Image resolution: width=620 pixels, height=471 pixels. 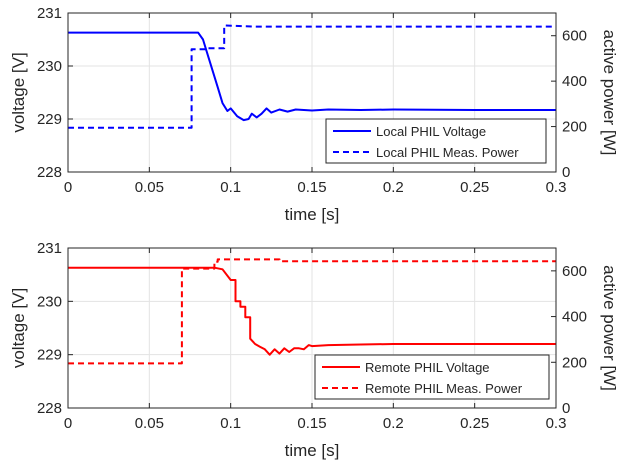 I want to click on legend-entry-label: Local PHIL Meas. Power, so click(x=447, y=152).